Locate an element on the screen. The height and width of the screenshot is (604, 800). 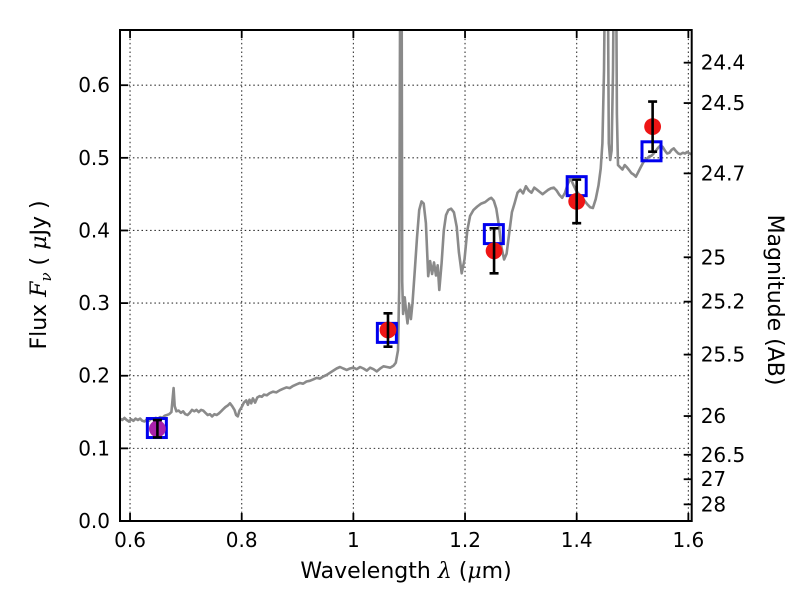
y-tick-label-right: 28 is located at coordinates (713, 504).